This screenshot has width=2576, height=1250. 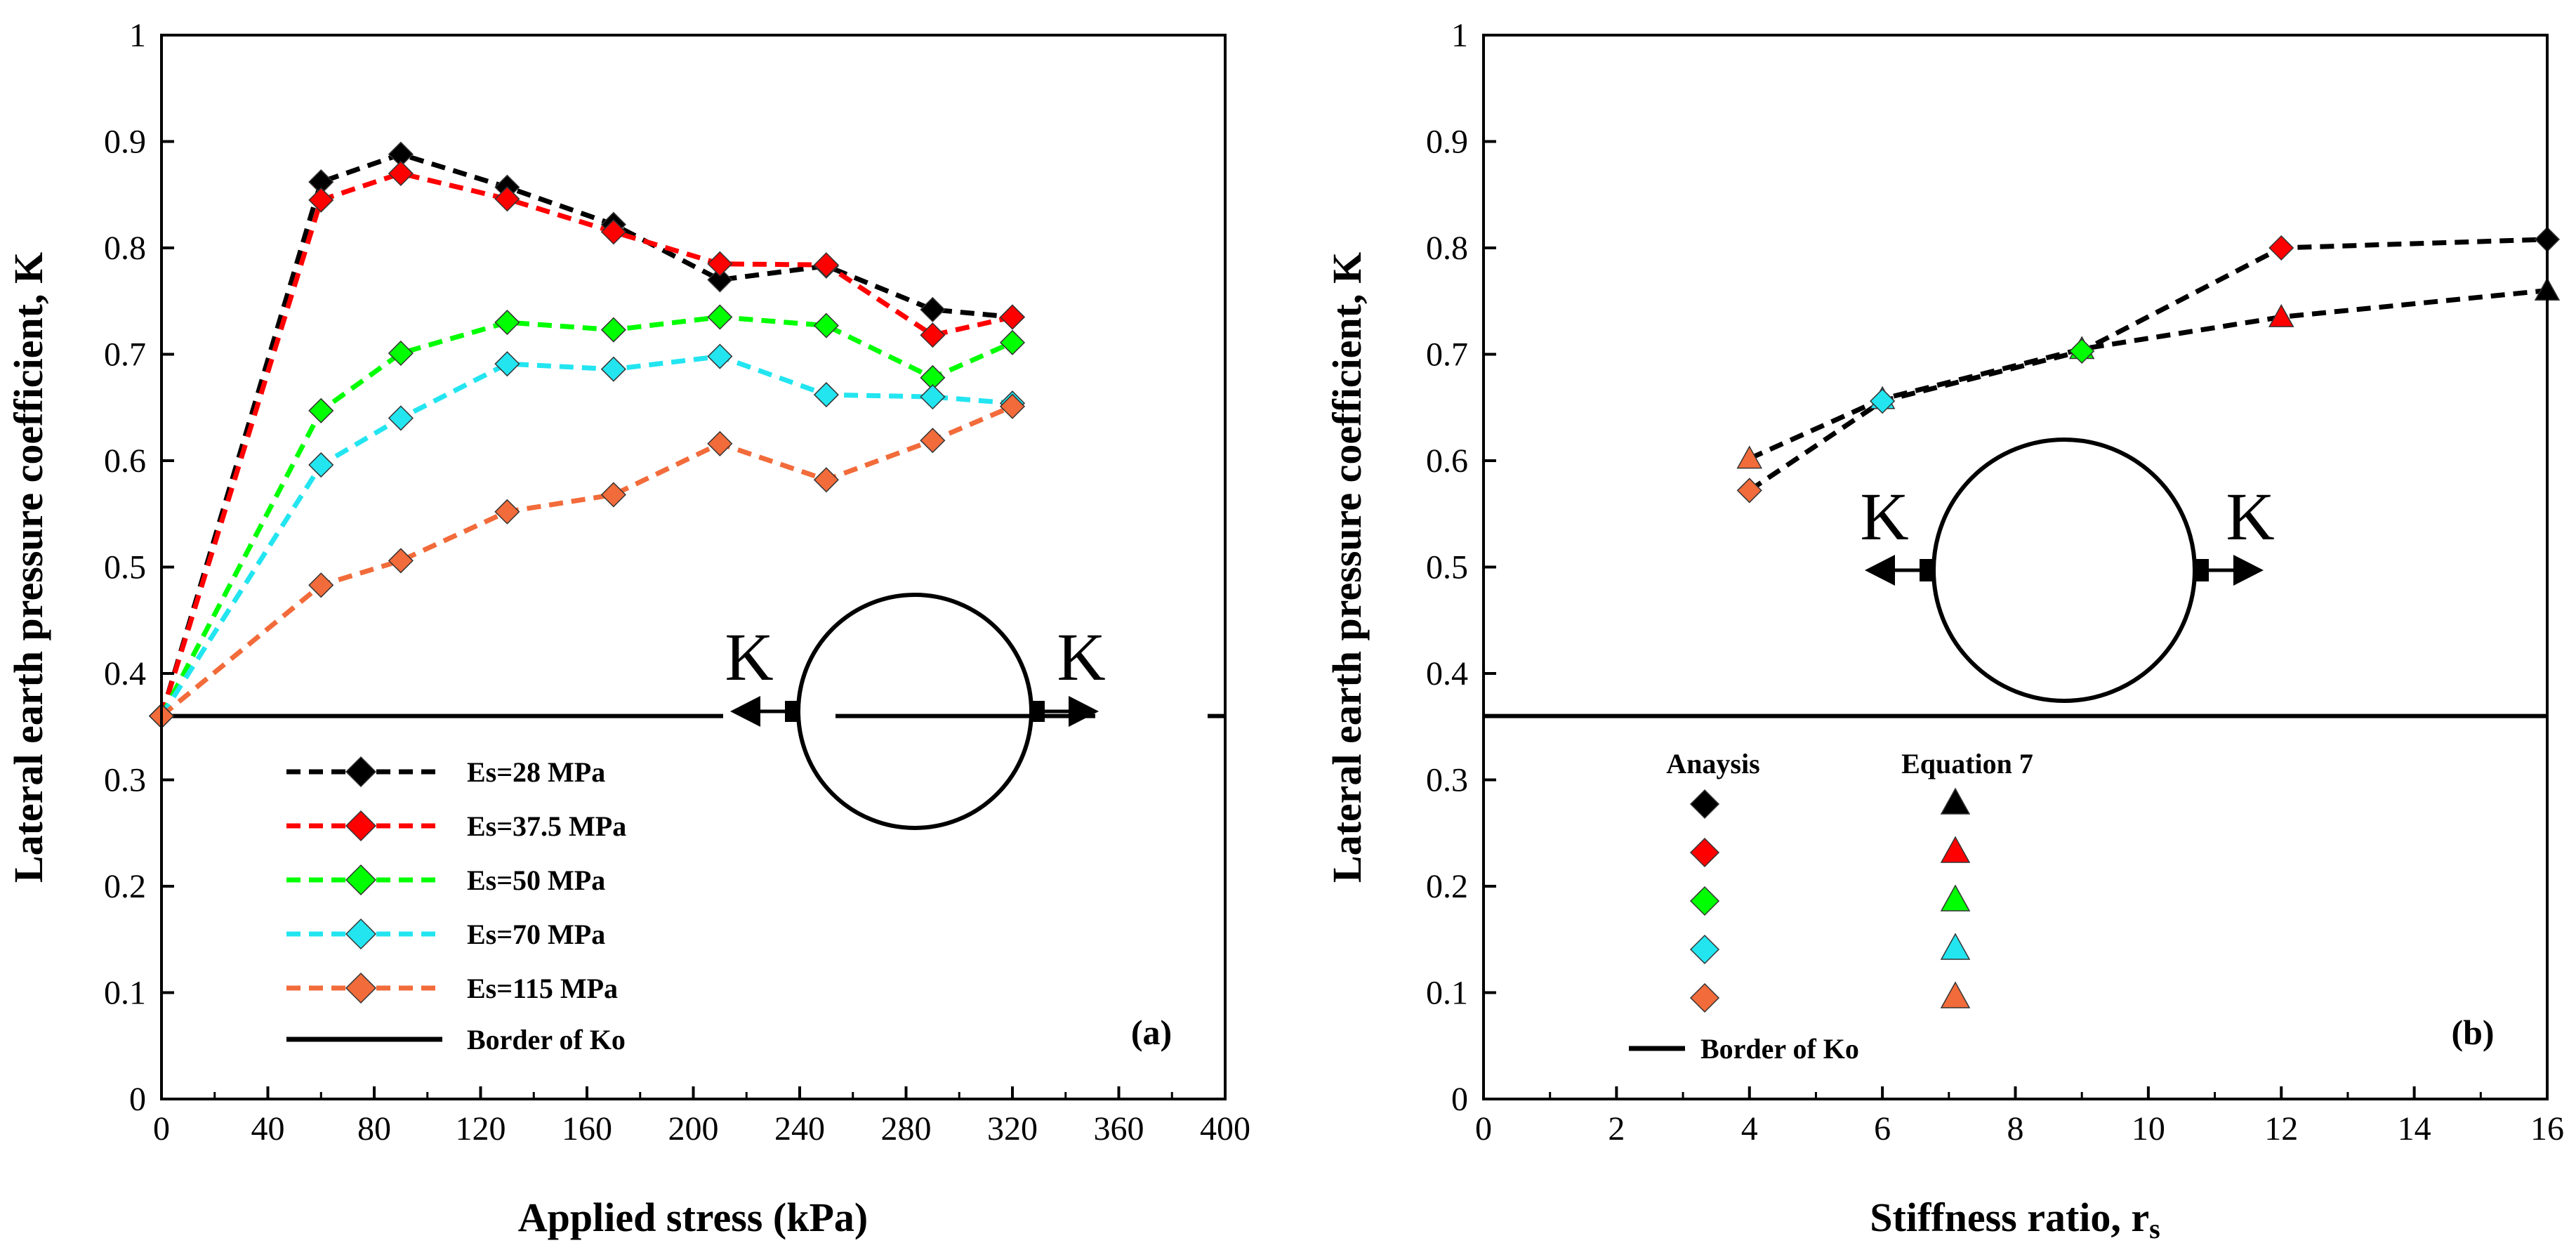 I want to click on legend-label-es70: Es=70 MPa, so click(x=536, y=934).